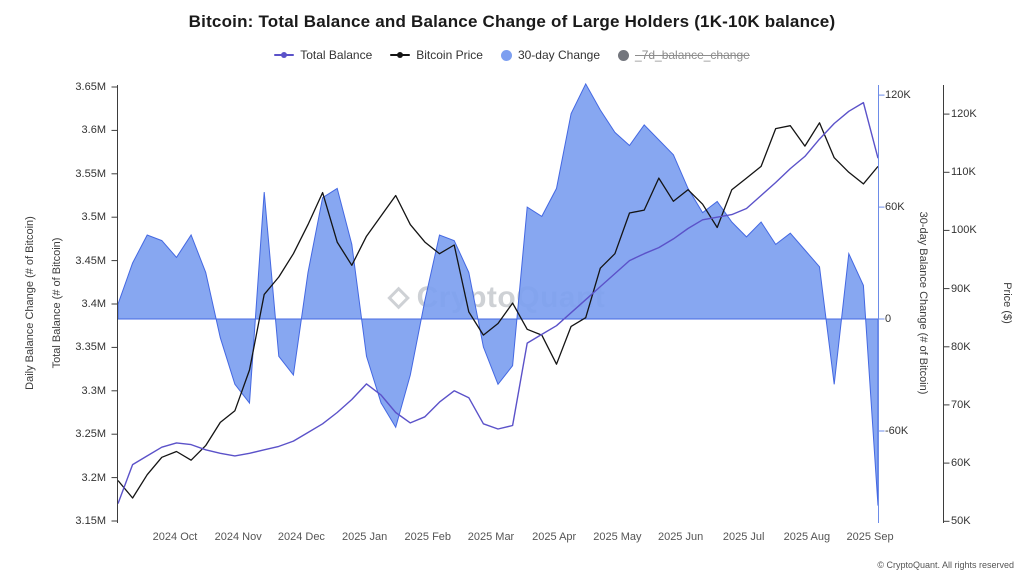  I want to click on legend-label: _7d_balance_change, so click(692, 55).